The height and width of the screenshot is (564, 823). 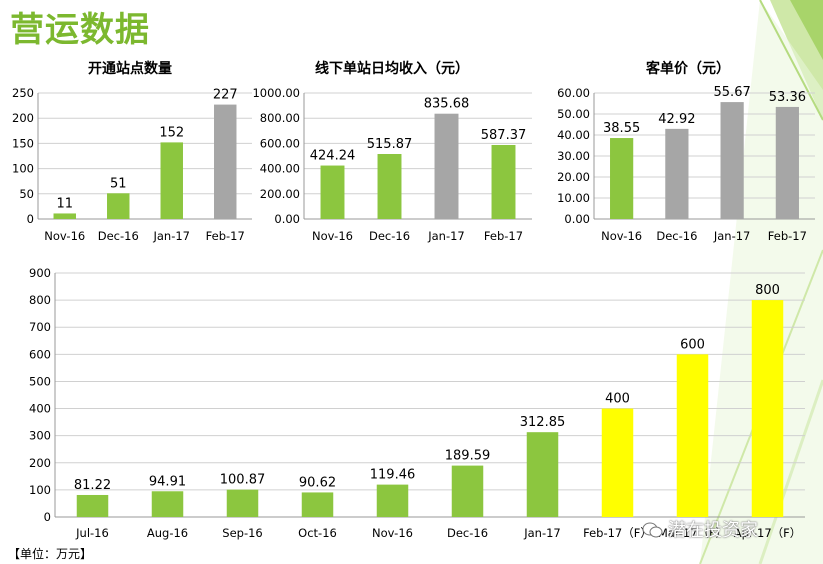 What do you see at coordinates (652, 530) in the screenshot?
I see `wechat-icon` at bounding box center [652, 530].